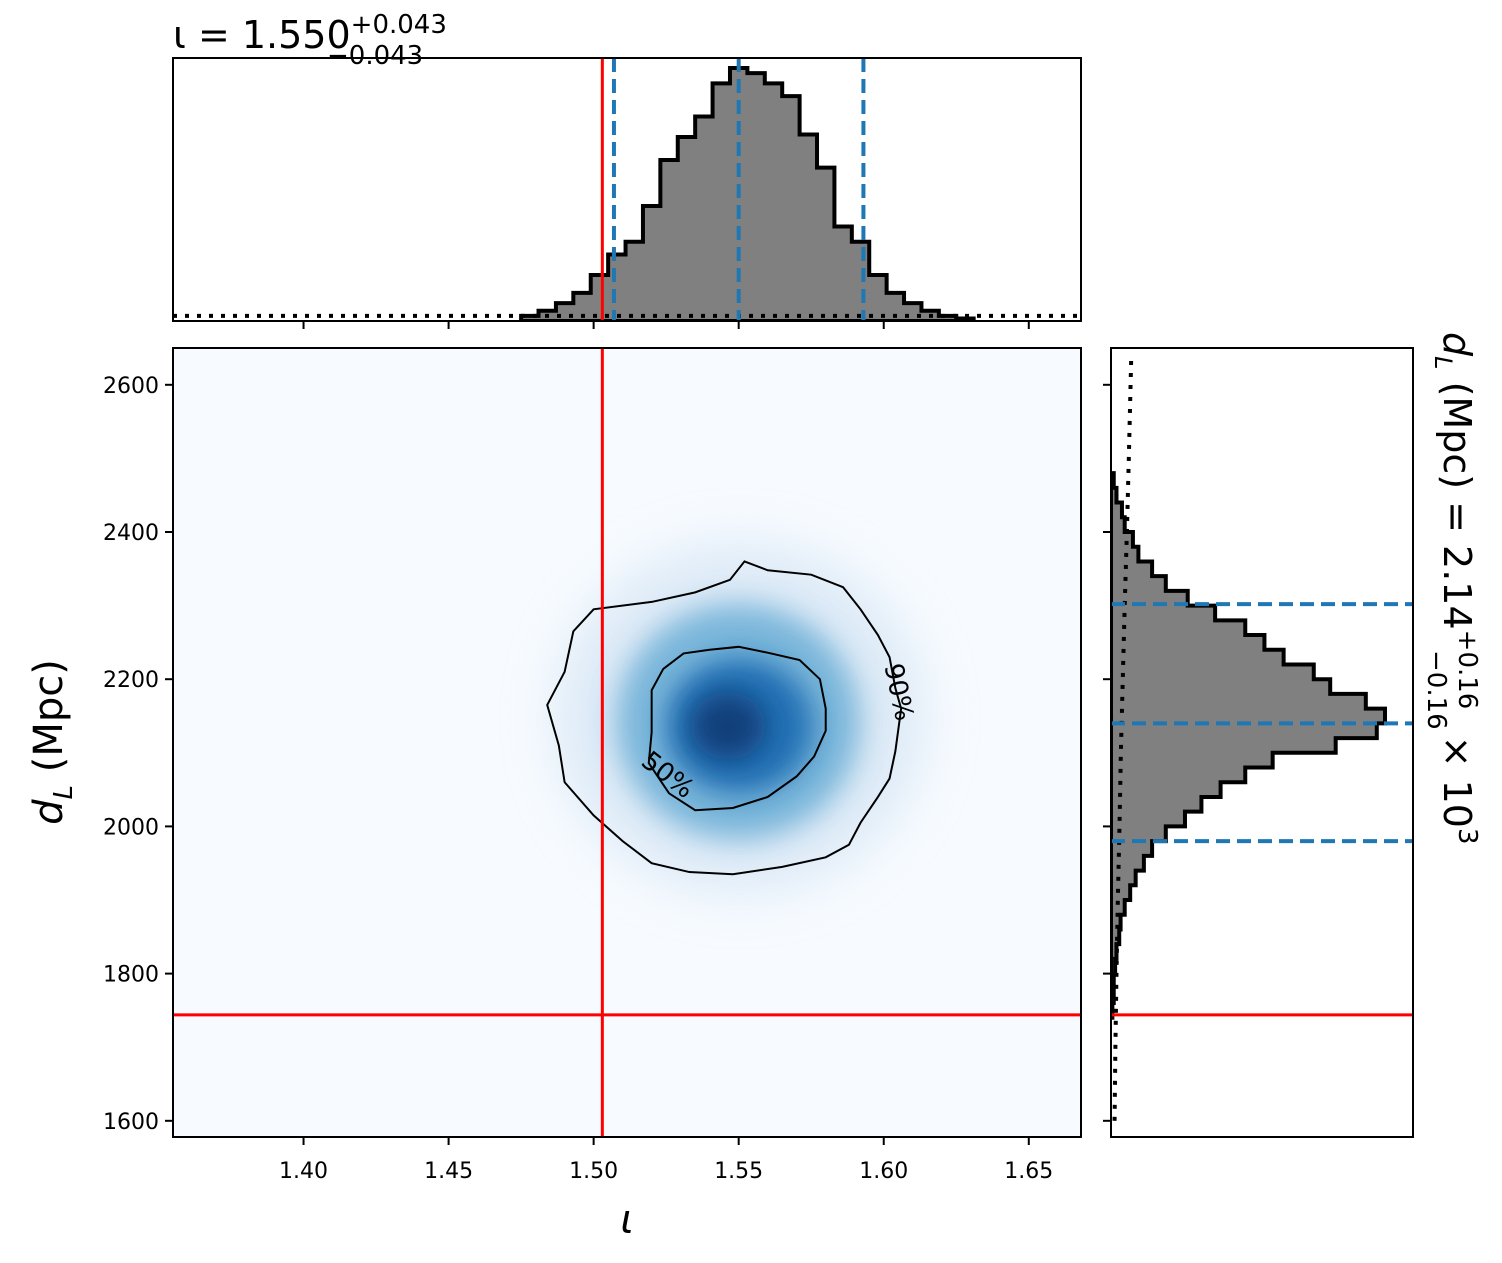  I want to click on x-tick-label: 1.60, so click(883, 1171).